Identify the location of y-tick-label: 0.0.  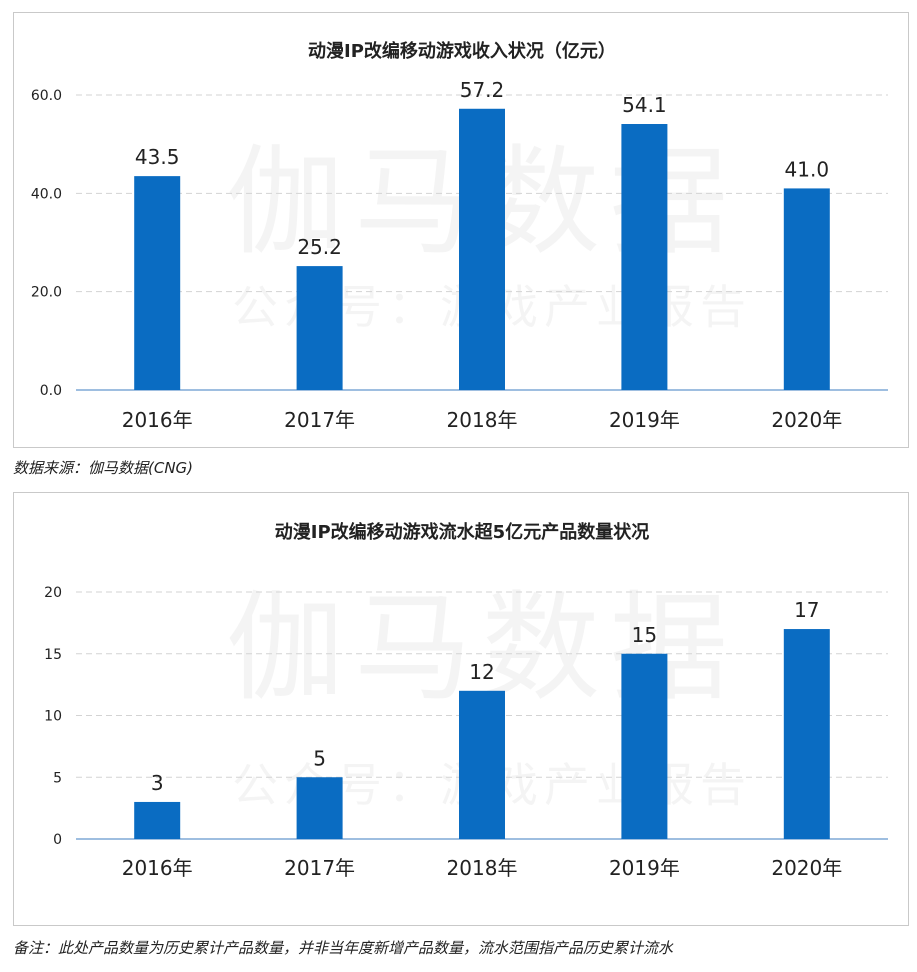
(51, 391).